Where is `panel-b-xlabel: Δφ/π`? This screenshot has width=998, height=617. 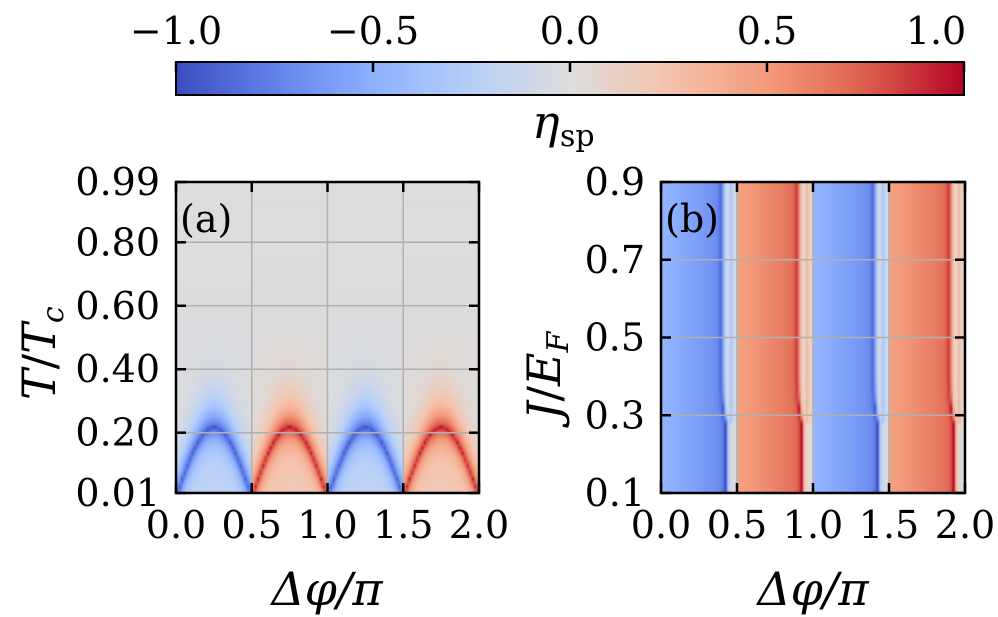
panel-b-xlabel: Δφ/π is located at coordinates (812, 589).